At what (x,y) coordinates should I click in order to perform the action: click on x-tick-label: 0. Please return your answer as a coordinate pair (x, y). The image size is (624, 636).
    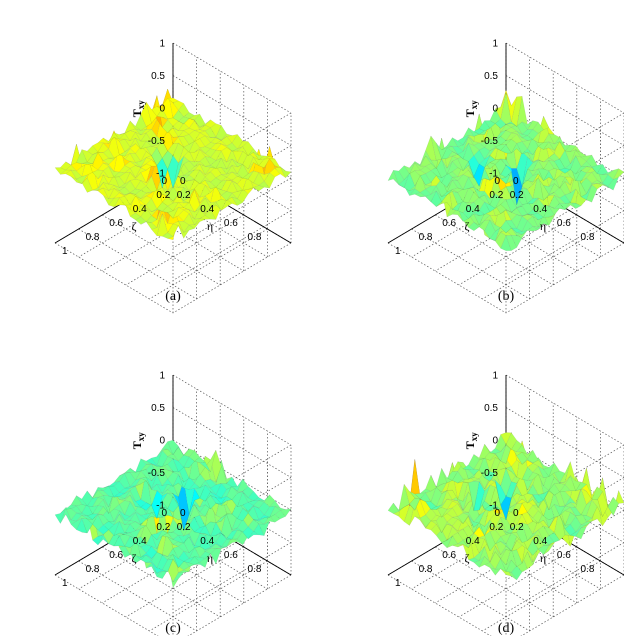
    Looking at the image, I should click on (183, 513).